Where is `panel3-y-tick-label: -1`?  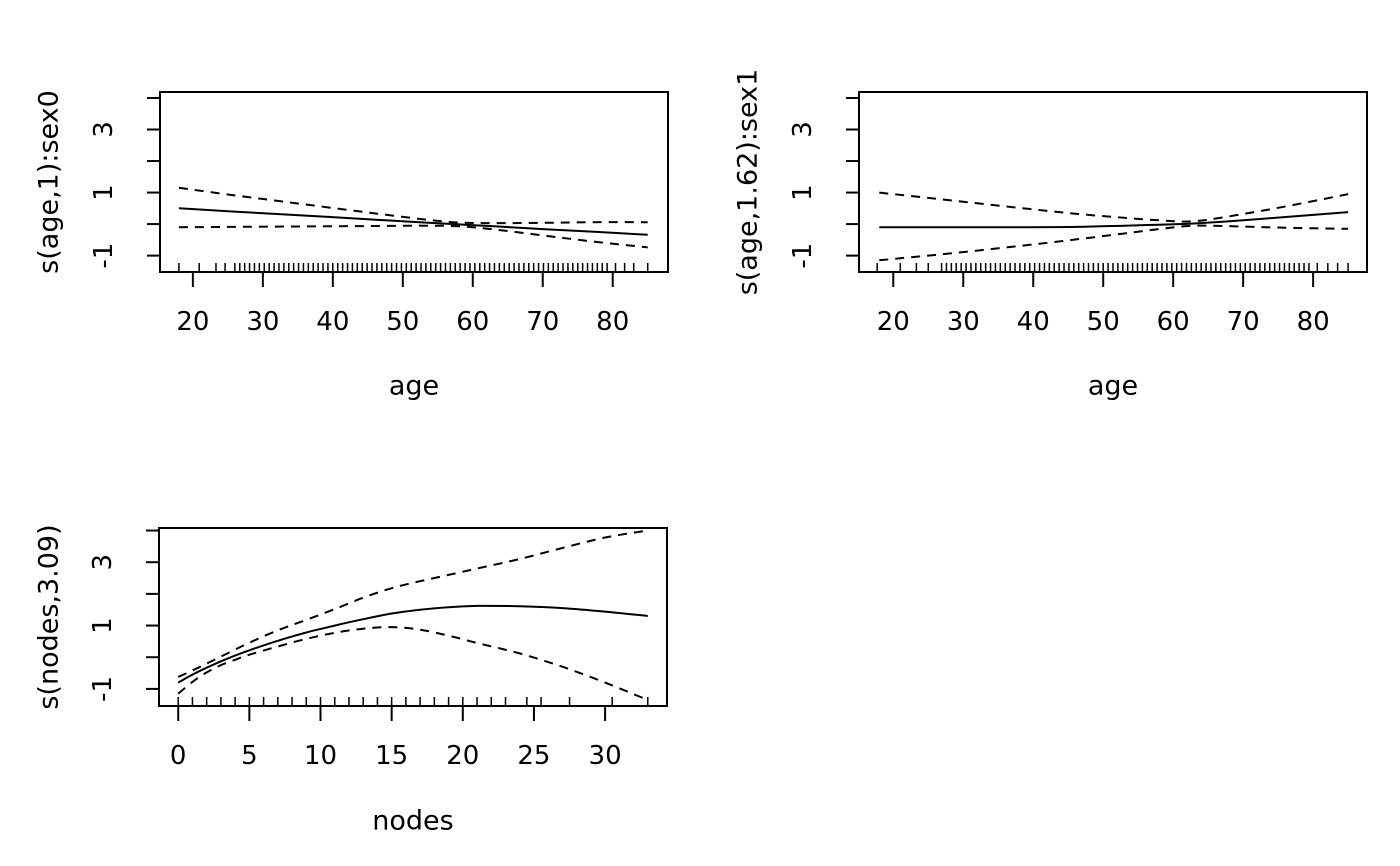
panel3-y-tick-label: -1 is located at coordinates (103, 689).